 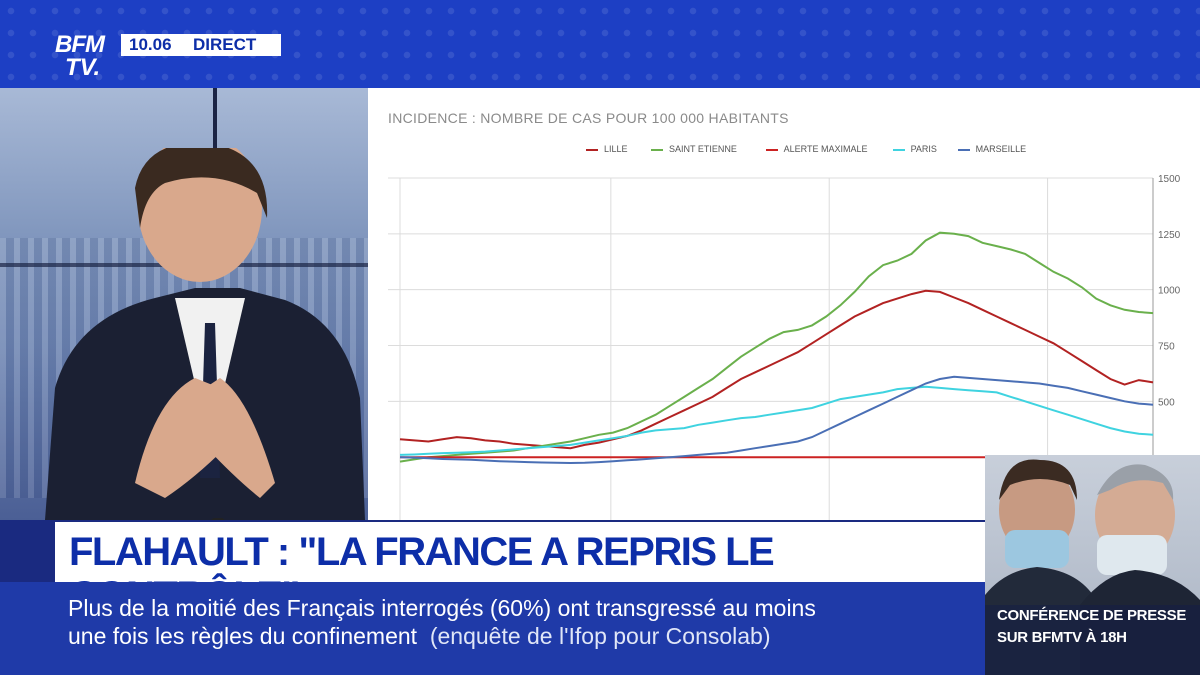 I want to click on bfmtv-logo: BFM TV., so click(x=86, y=58).